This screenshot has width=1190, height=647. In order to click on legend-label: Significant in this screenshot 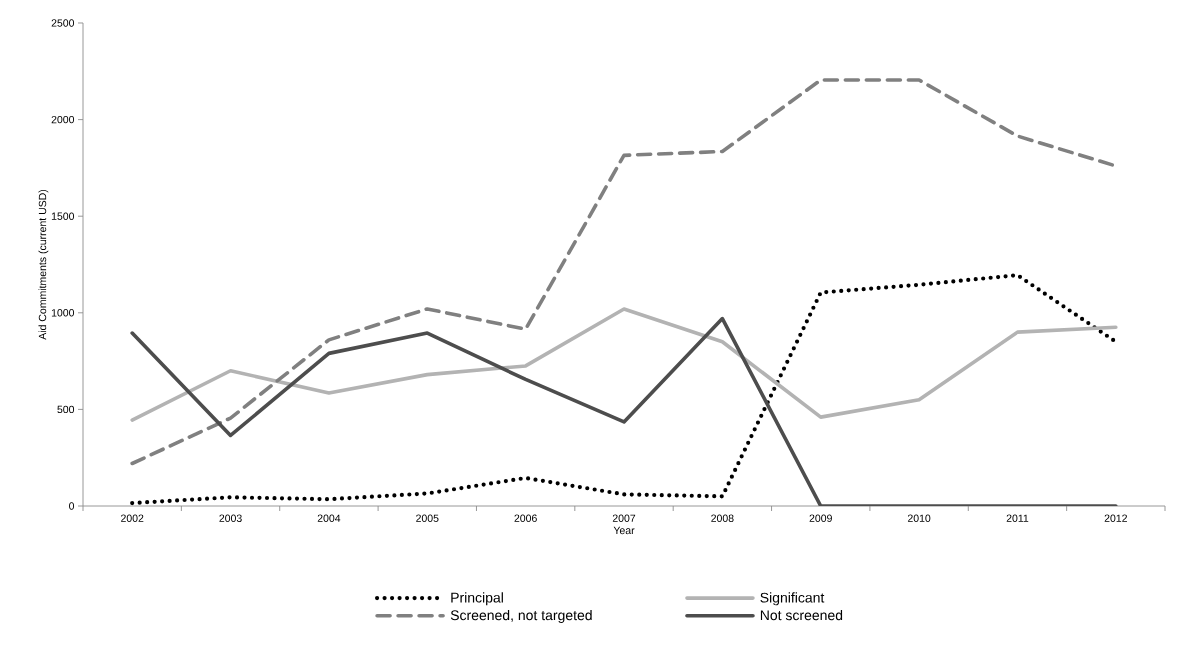, I will do `click(792, 599)`.